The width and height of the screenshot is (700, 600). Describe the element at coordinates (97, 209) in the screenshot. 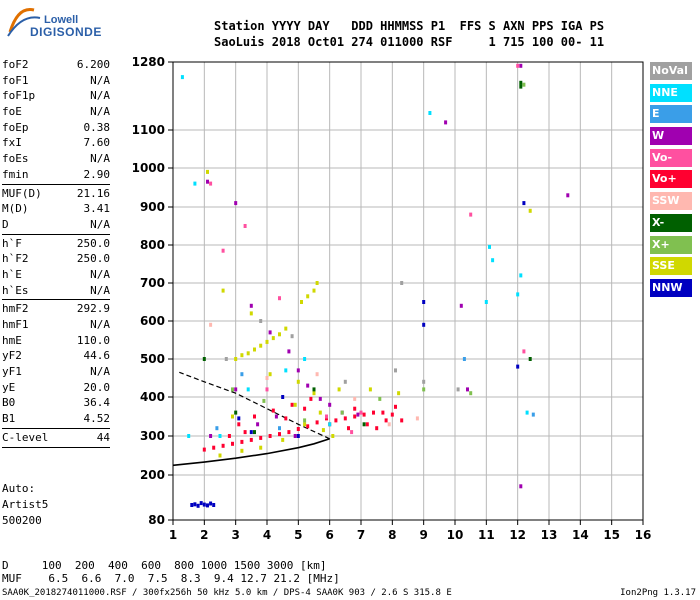

I see `param-value: 3.41` at that location.